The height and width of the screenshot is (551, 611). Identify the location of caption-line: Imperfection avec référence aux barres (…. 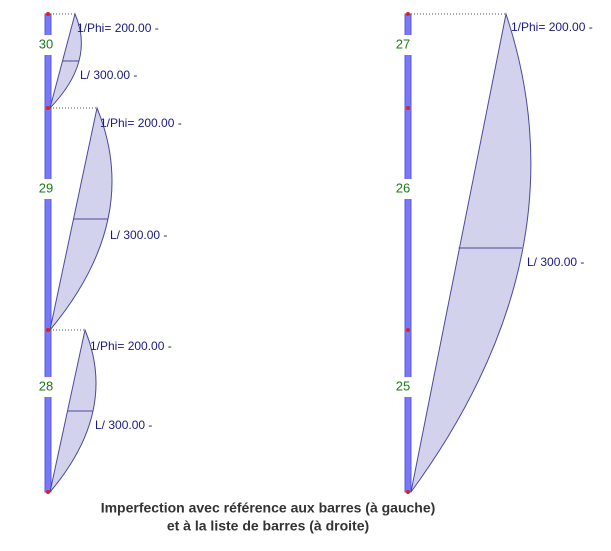
(268, 508).